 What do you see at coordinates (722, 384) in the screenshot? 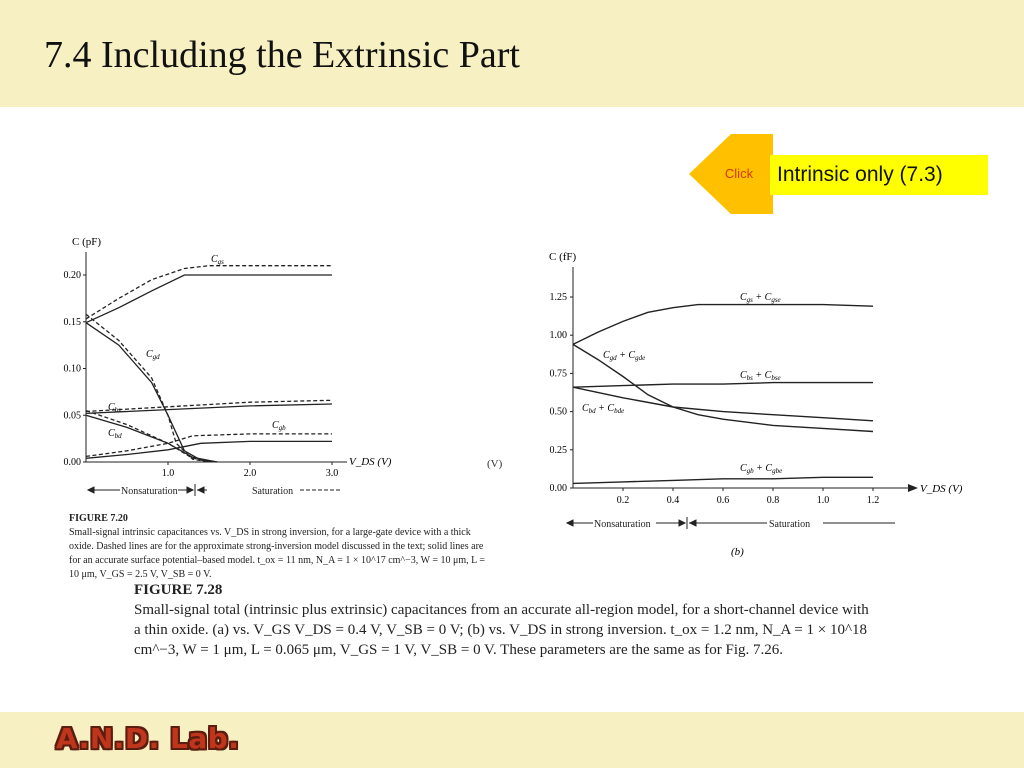
I see `chart-b-series-c-bs-c-bse` at bounding box center [722, 384].